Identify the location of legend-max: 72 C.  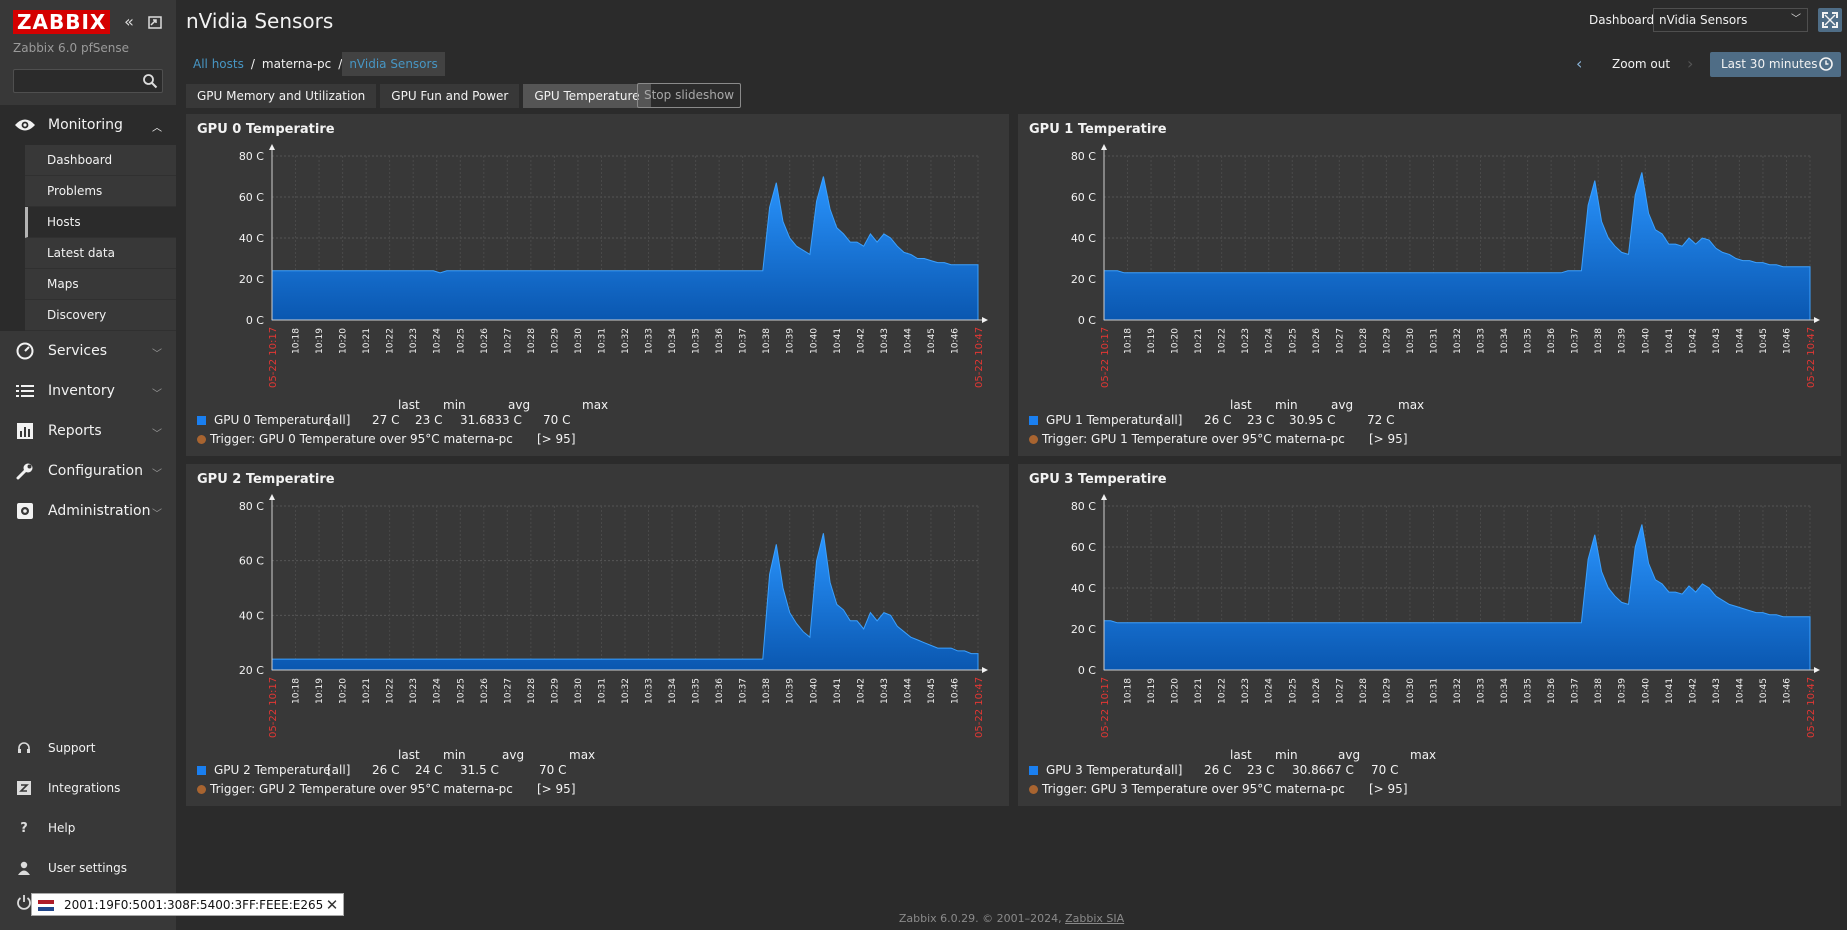
(1381, 420).